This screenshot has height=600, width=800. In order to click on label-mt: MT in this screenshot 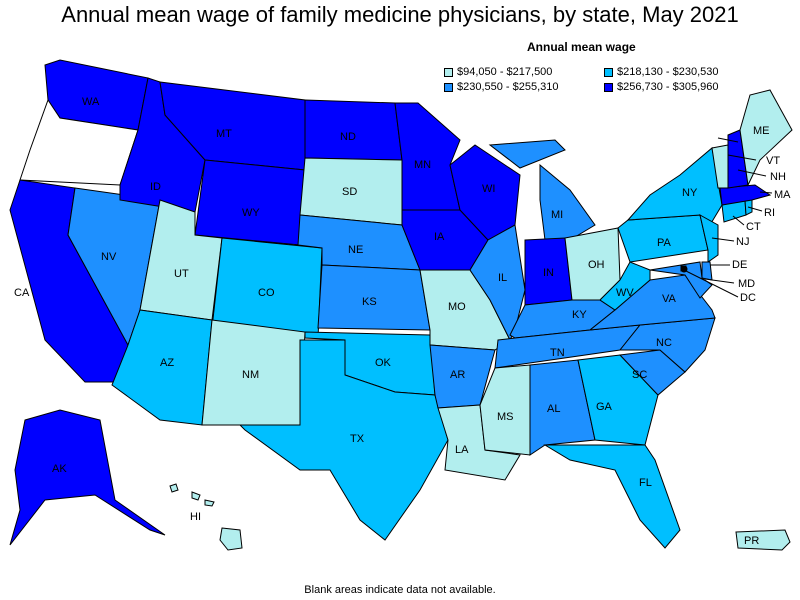, I will do `click(224, 134)`.